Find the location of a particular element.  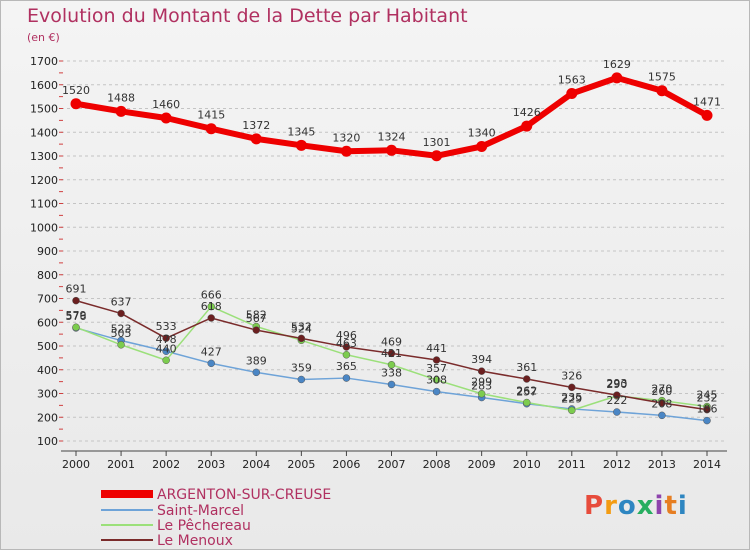

data-label: 338 is located at coordinates (391, 372).